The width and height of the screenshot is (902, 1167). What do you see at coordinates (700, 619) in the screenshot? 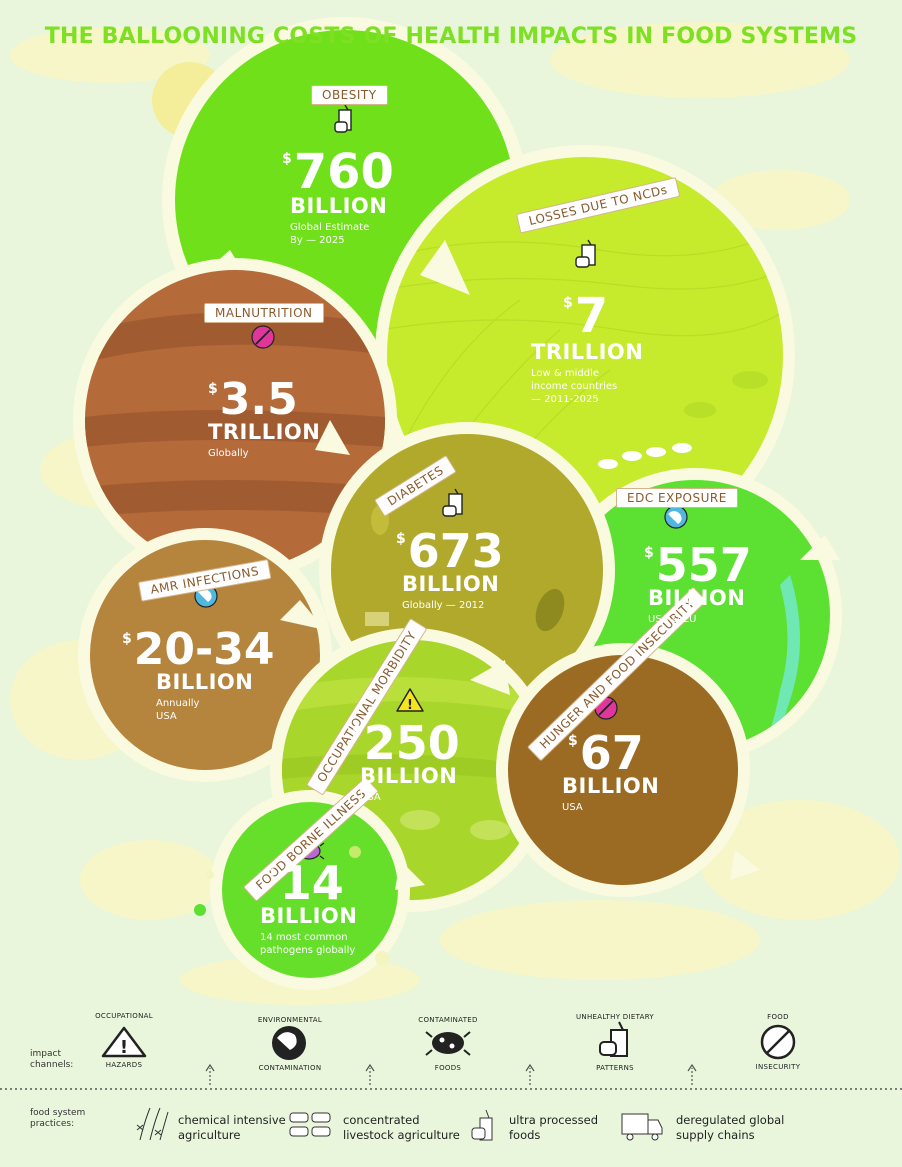
I see `edc-desc-1: USA & EU` at bounding box center [700, 619].